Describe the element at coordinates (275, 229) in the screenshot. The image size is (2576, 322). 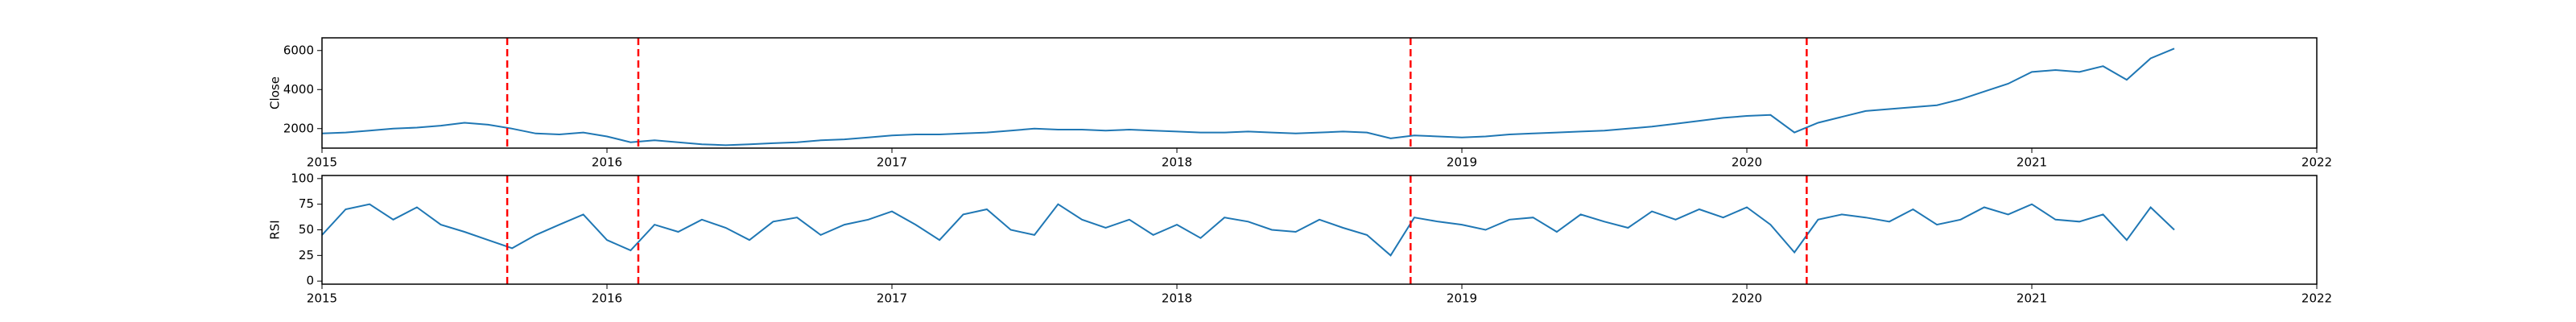
I see `y-axis-label: RSI` at that location.